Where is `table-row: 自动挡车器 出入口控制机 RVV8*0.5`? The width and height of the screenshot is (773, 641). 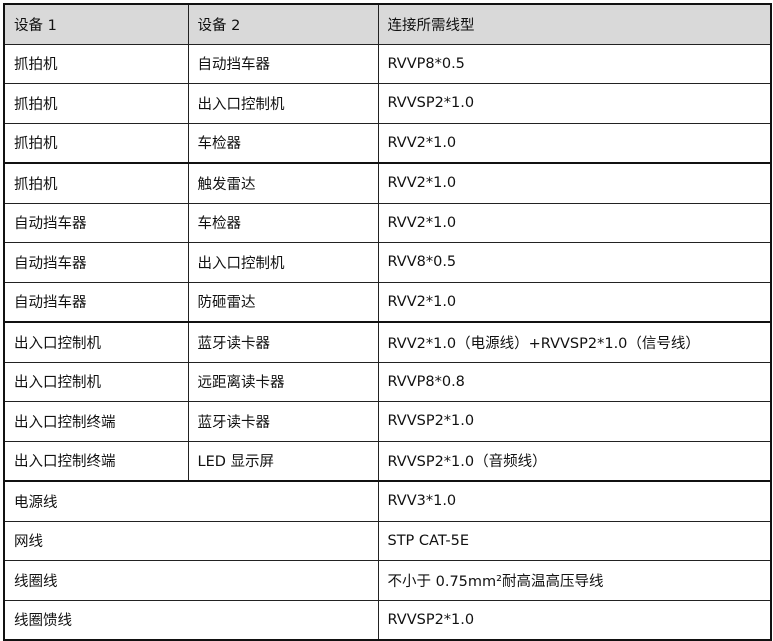 table-row: 自动挡车器 出入口控制机 RVV8*0.5 is located at coordinates (387, 262).